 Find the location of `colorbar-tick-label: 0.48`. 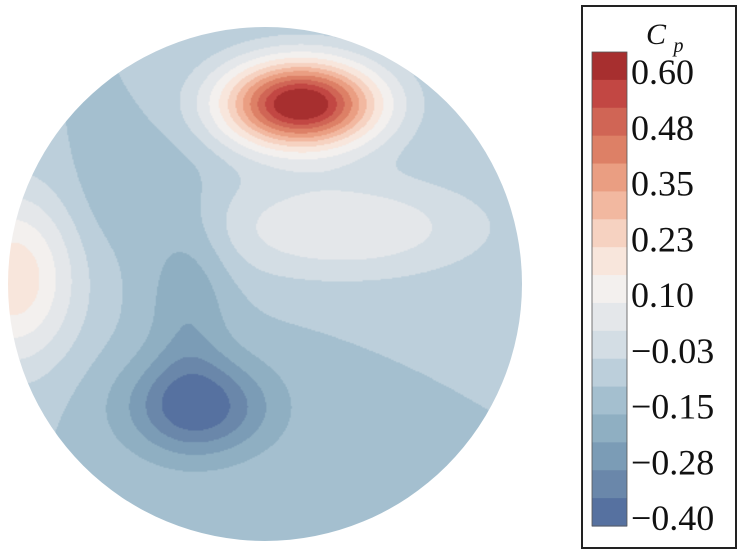

colorbar-tick-label: 0.48 is located at coordinates (662, 128).